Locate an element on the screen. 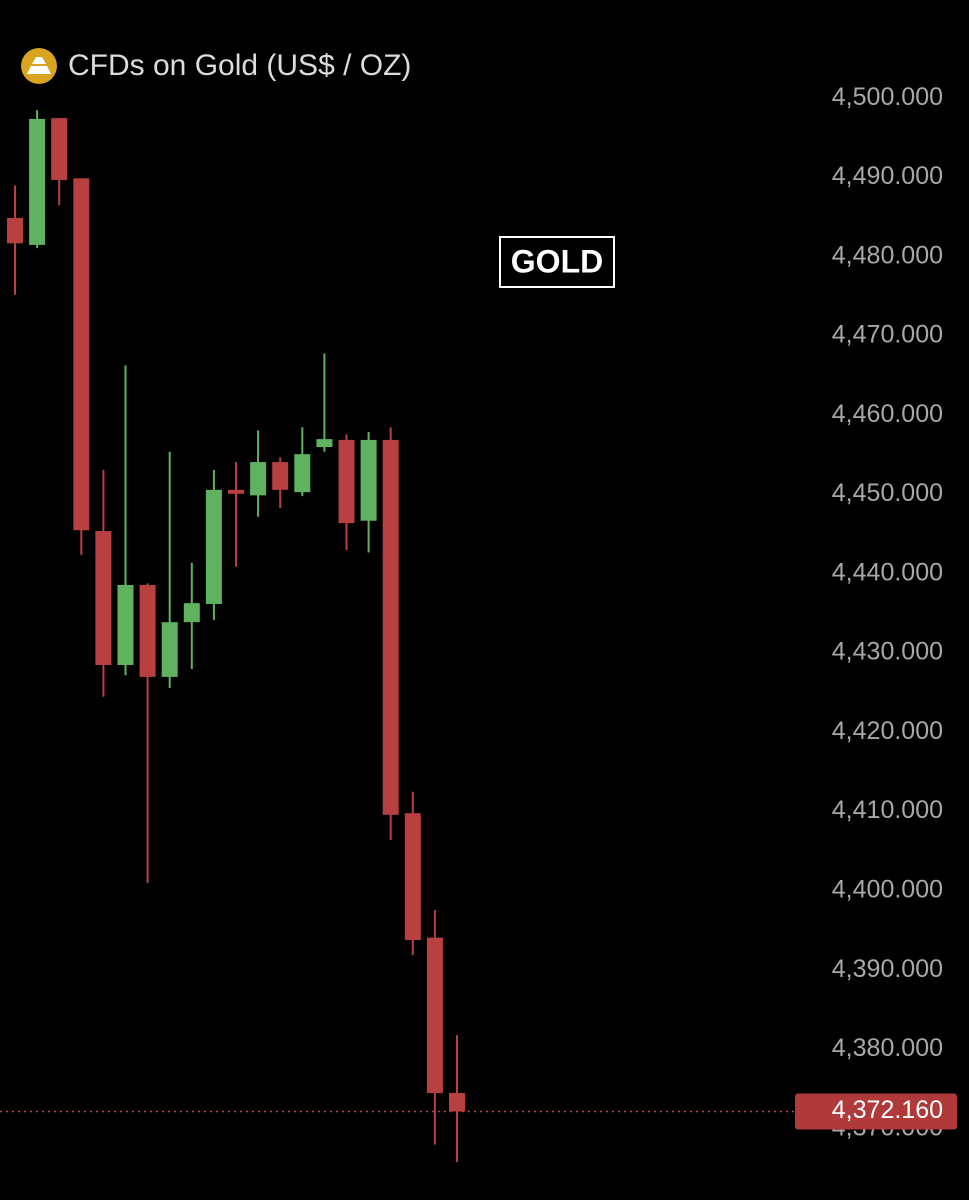  y-tick-label: 4,460.000 is located at coordinates (887, 414).